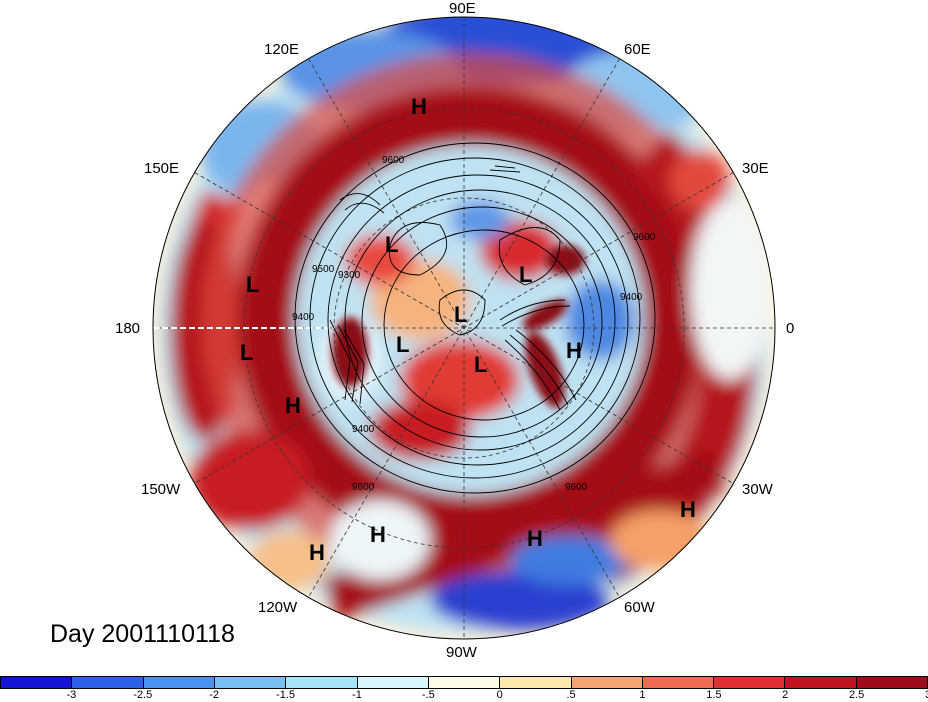 The image size is (928, 702). I want to click on colorbar, so click(464, 682).